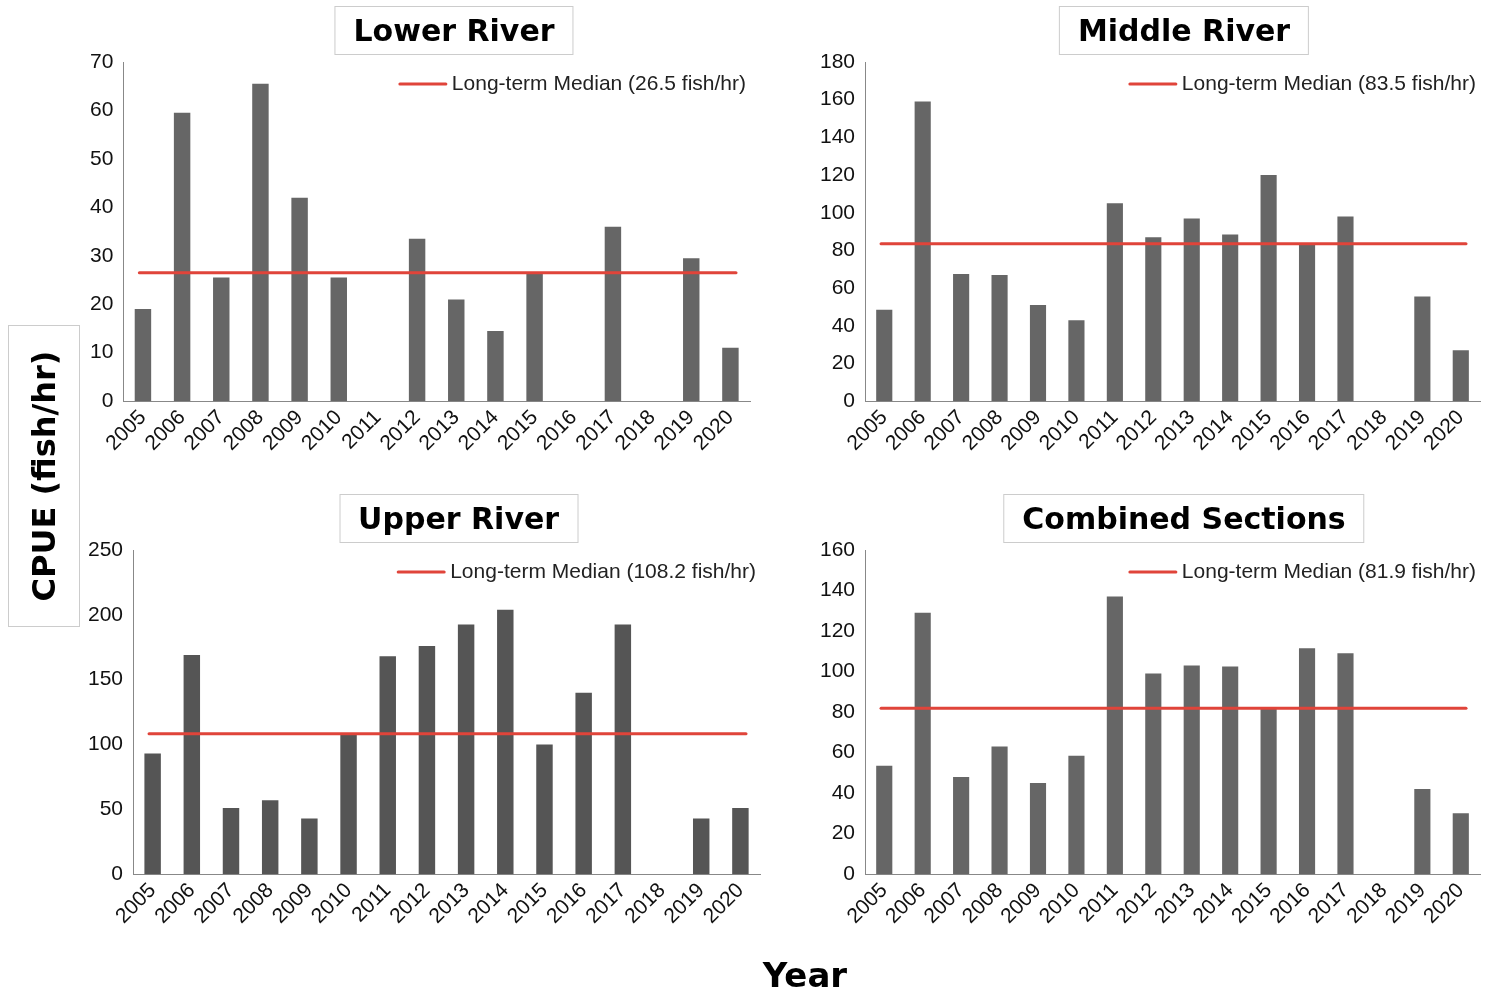  I want to click on legend-label: Long-term Median (81.9 fish/hr), so click(1329, 570).